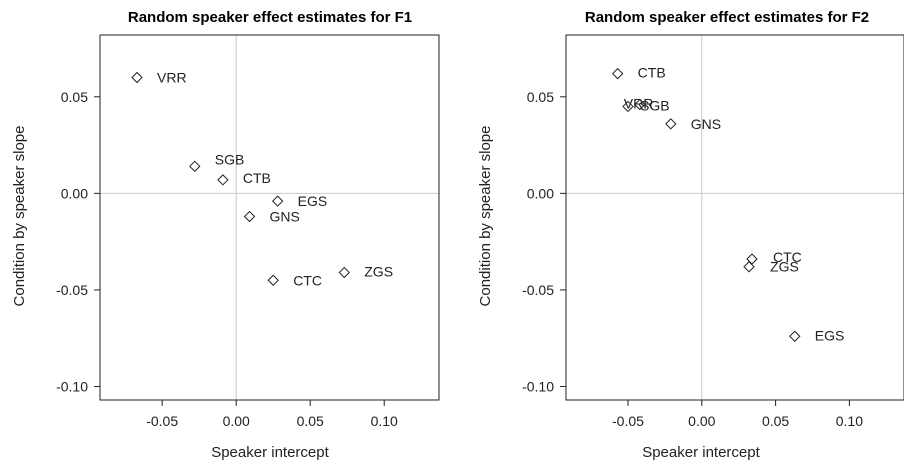 The width and height of the screenshot is (904, 462). I want to click on chart-title: Random speaker effect estimates for F2, so click(727, 17).